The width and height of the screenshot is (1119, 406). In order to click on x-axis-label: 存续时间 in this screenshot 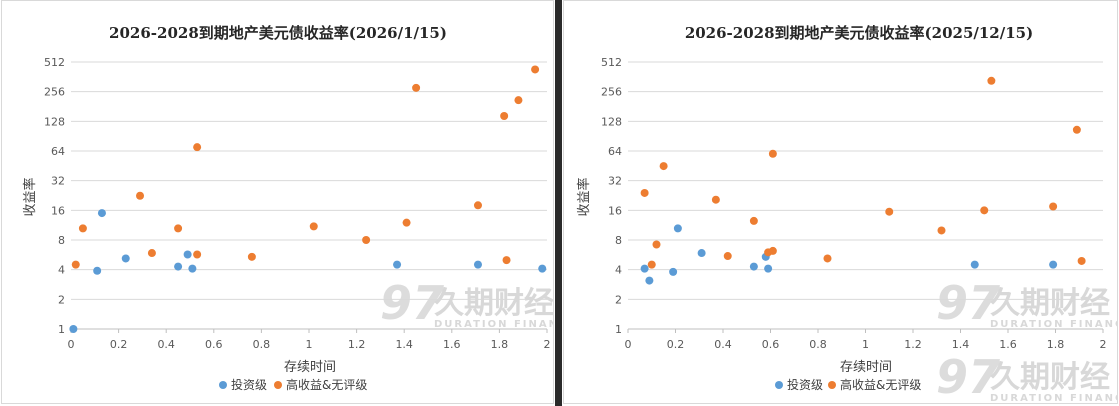, I will do `click(310, 367)`.